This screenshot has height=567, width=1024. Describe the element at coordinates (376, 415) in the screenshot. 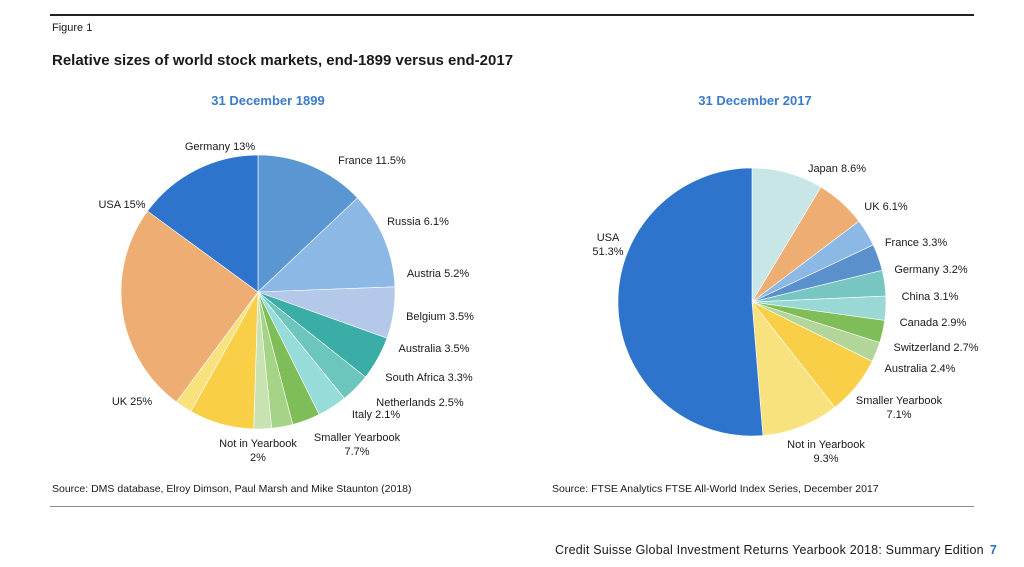

I see `slice-label-italy: Italy 2.1%` at that location.